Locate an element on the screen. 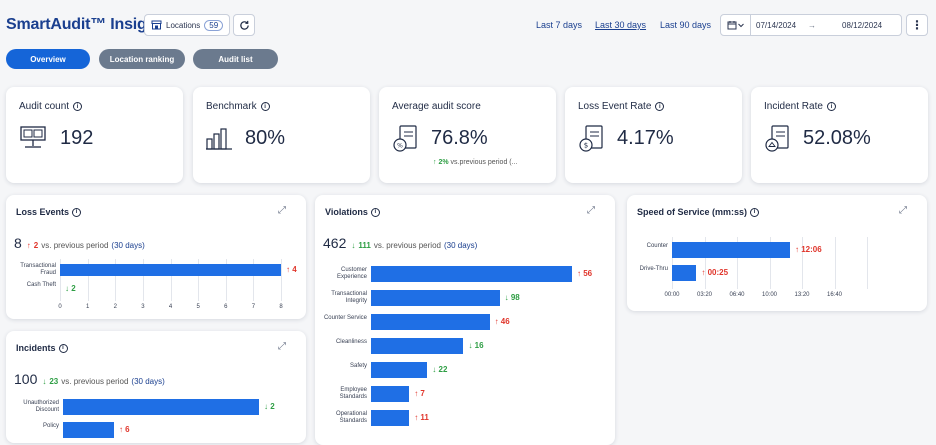 This screenshot has height=445, width=936. violations-summary: 462 ↓ 111 vs. previous period (30 days) is located at coordinates (400, 243).